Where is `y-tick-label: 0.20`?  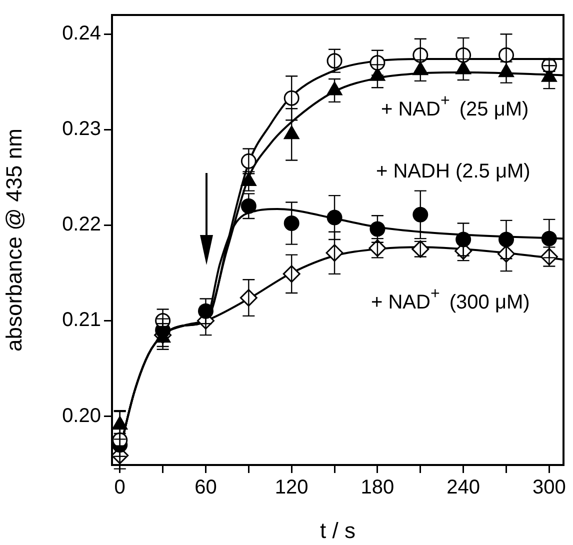
y-tick-label: 0.20 is located at coordinates (81, 415).